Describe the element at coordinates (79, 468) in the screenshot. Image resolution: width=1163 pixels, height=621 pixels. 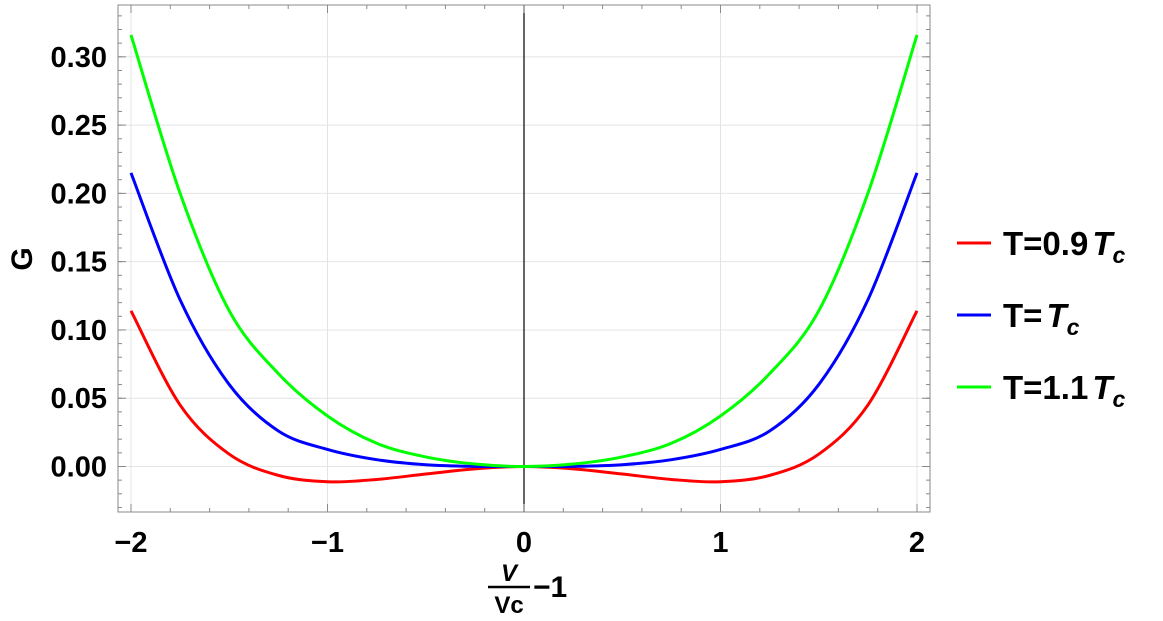
I see `y-tick-label: 0.00` at that location.